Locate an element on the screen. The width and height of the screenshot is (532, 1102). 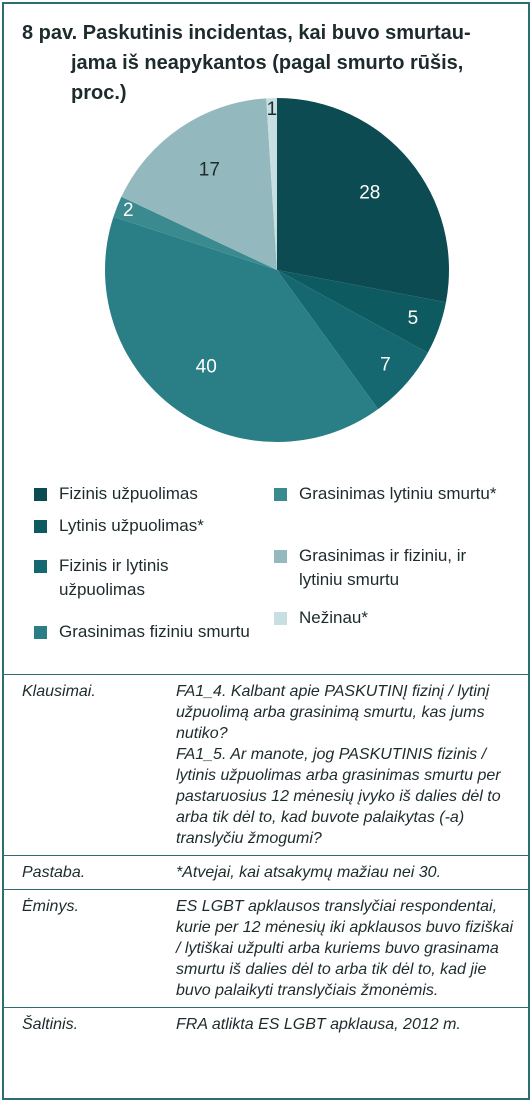
data-label: 5 is located at coordinates (413, 318).